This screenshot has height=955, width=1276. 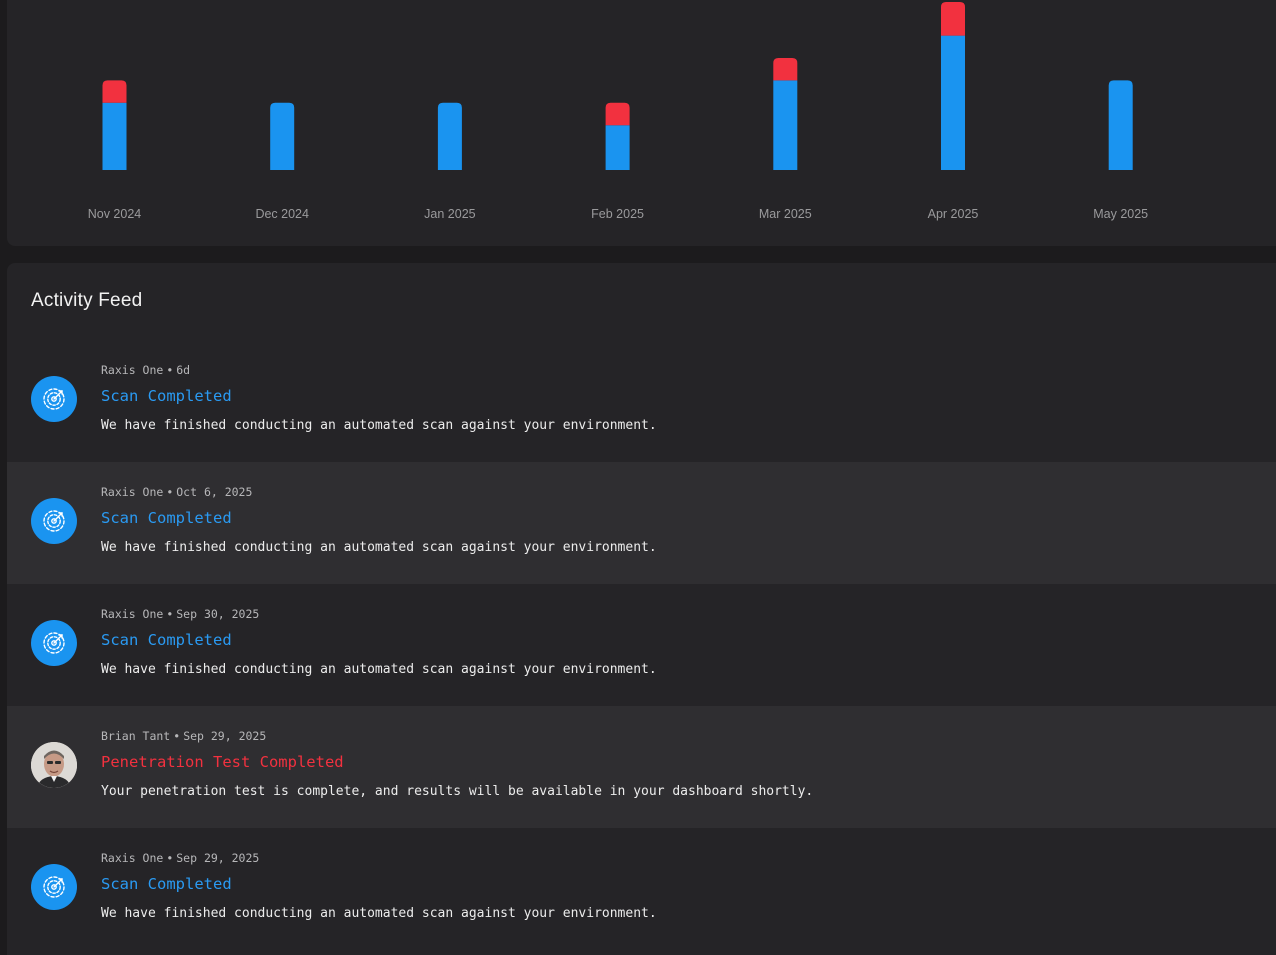 I want to click on activity-feed-title: Activity Feed, so click(x=87, y=300).